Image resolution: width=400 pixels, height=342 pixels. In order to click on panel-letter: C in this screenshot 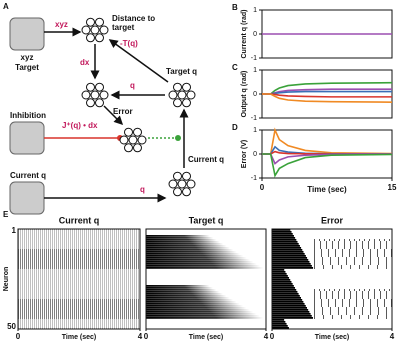, I will do `click(235, 67)`.